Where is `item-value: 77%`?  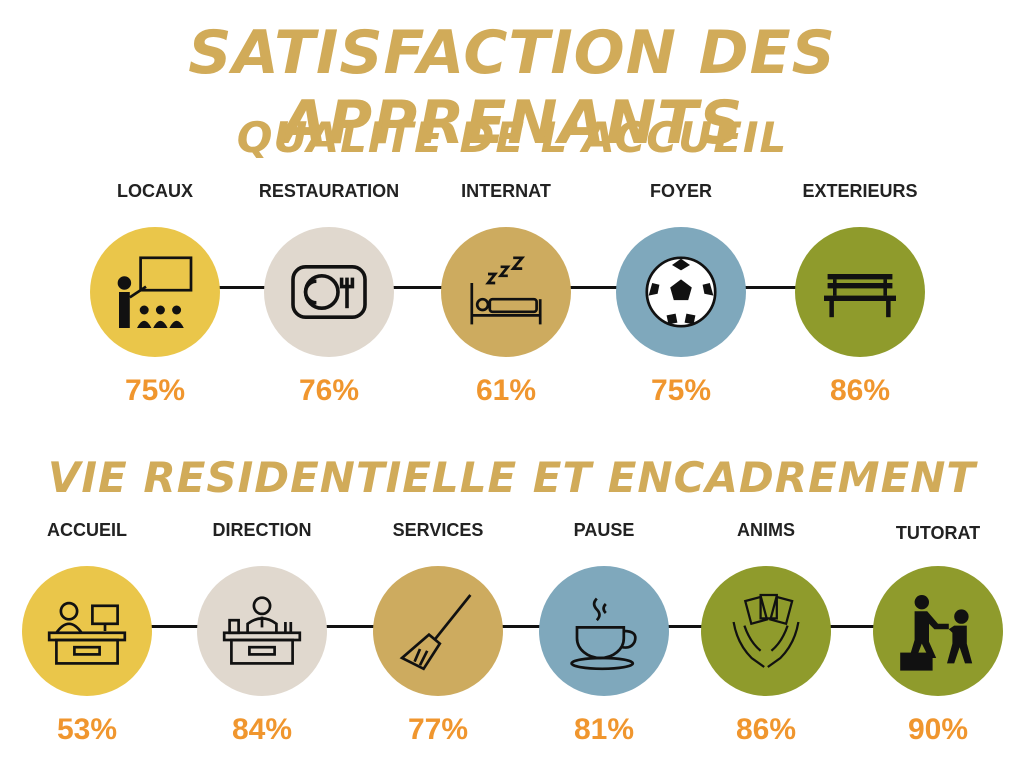 item-value: 77% is located at coordinates (438, 729).